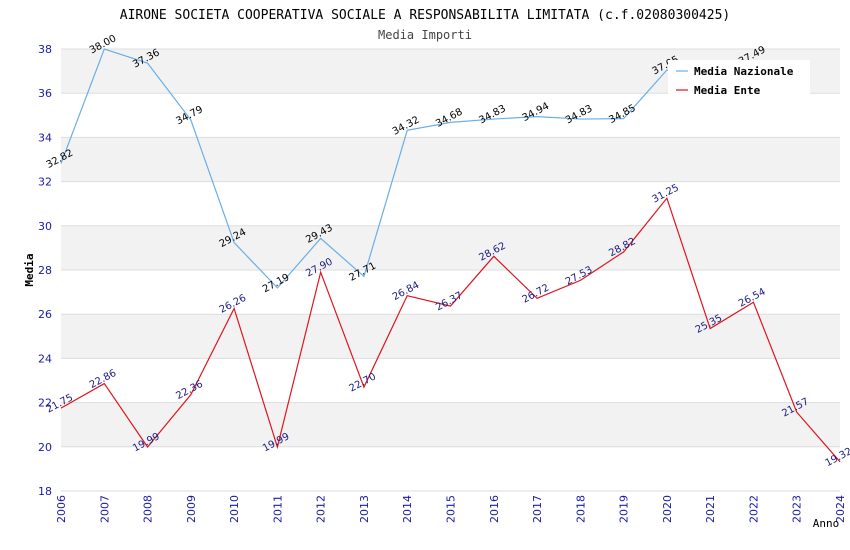 Image resolution: width=850 pixels, height=550 pixels. Describe the element at coordinates (744, 71) in the screenshot. I see `legend-label-nazionale: Media Nazionale` at that location.